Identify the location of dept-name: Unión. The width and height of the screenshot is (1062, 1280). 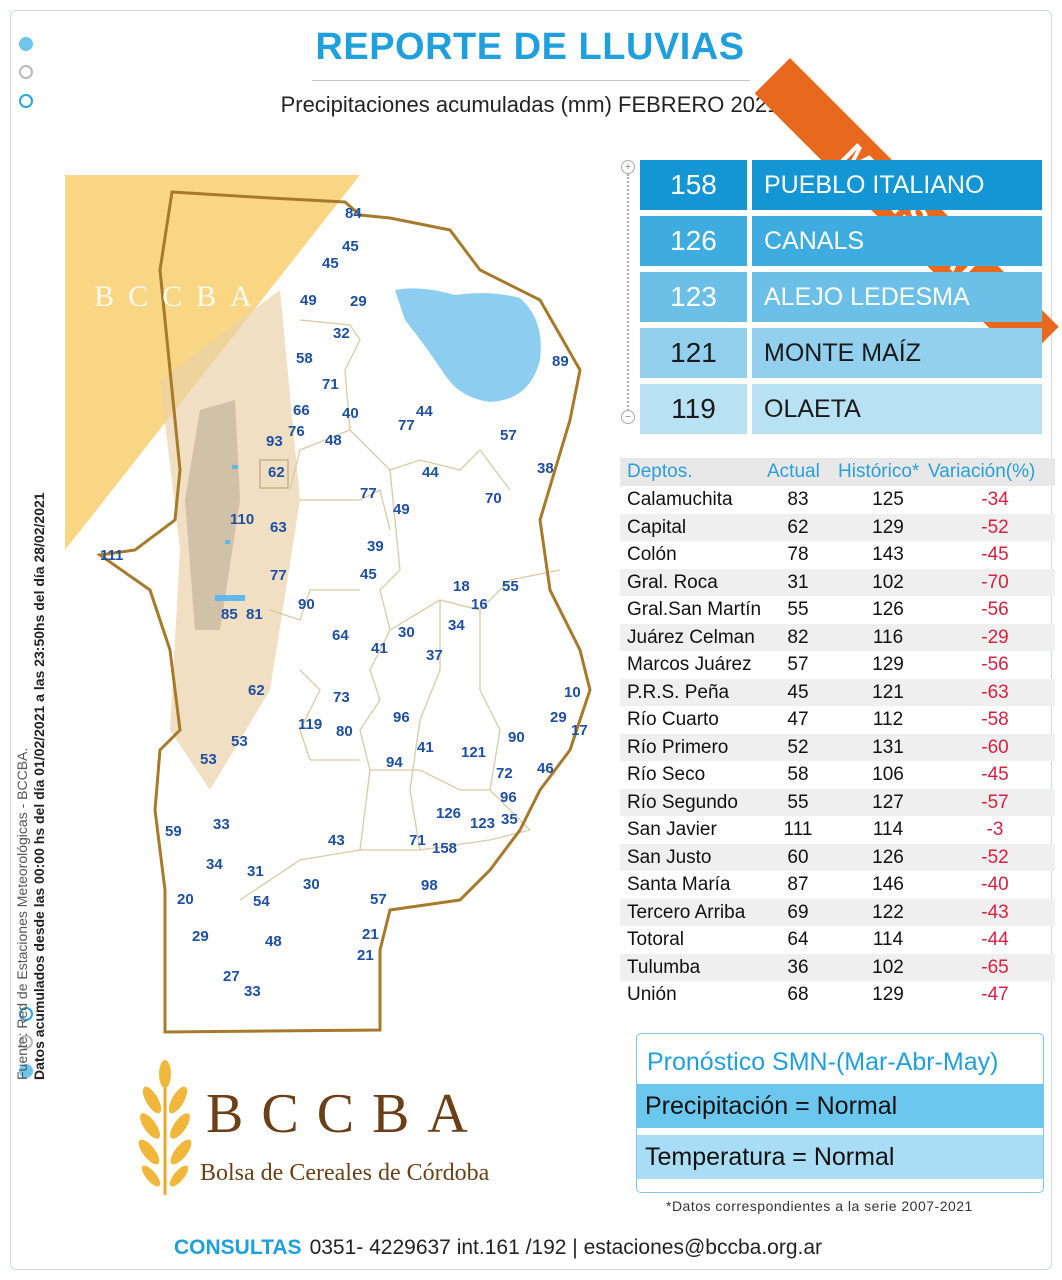
(652, 994).